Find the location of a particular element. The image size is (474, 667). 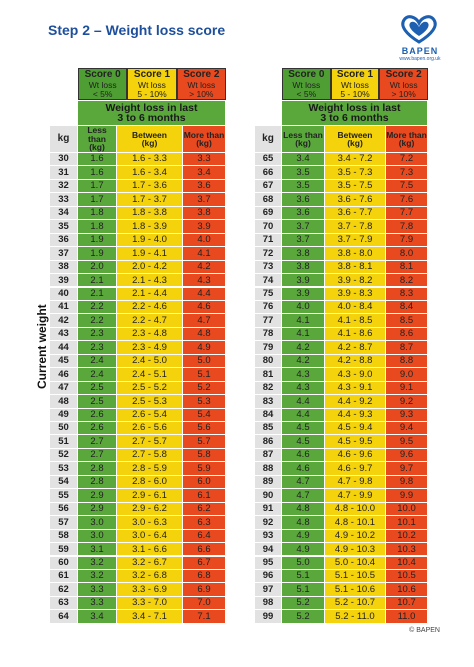

value-cell: 2.6 is located at coordinates (97, 415).